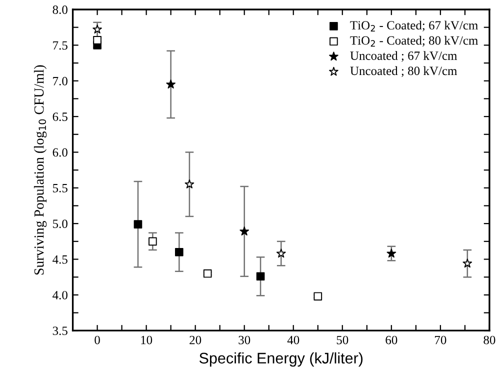  What do you see at coordinates (60, 10) in the screenshot?
I see `y-tick-label: 8.0` at bounding box center [60, 10].